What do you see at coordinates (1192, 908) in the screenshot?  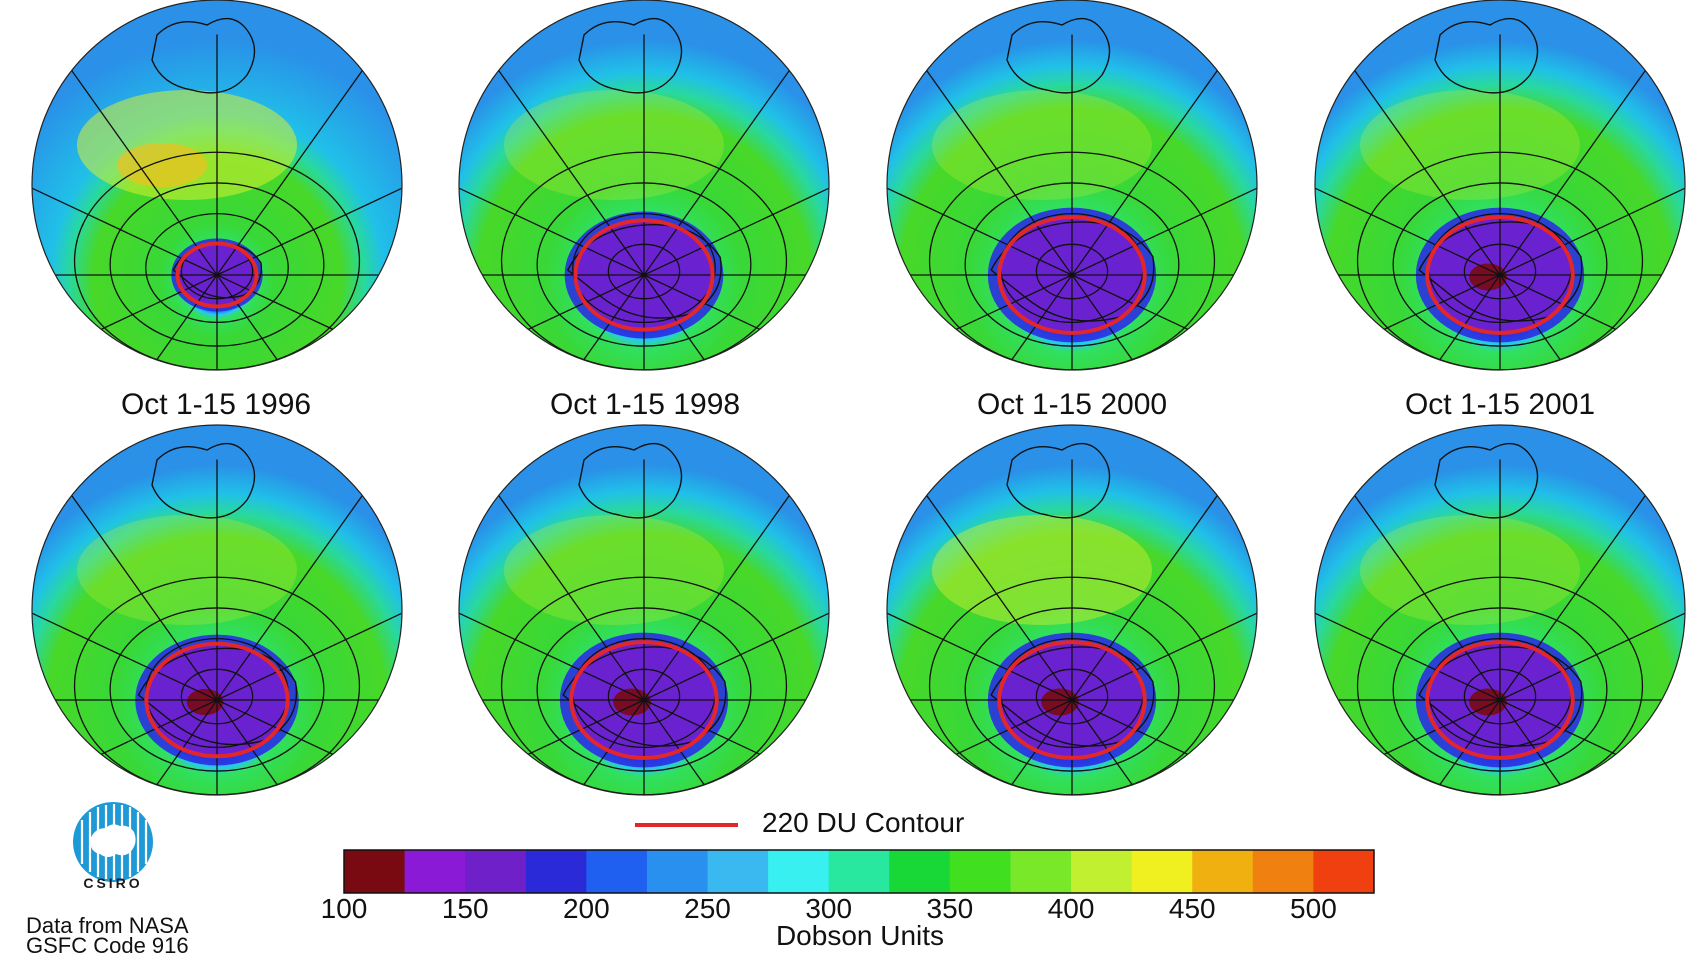 I see `colorbar-tick-label: 450` at bounding box center [1192, 908].